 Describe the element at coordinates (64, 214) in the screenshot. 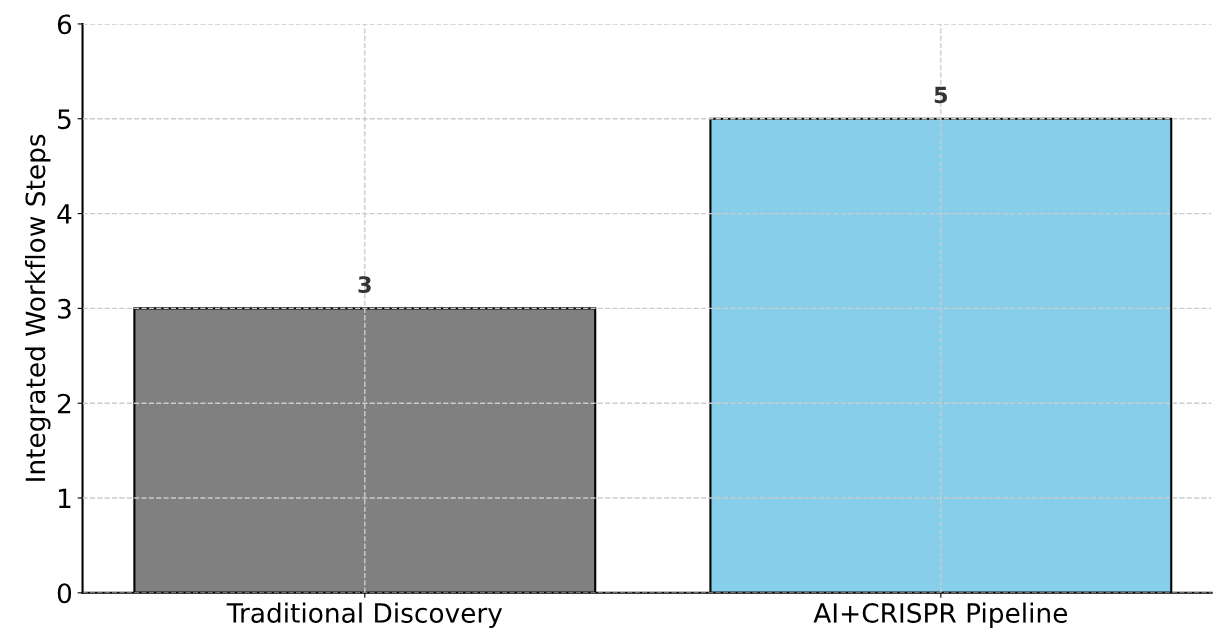

I see `y-tick-label: 4` at that location.